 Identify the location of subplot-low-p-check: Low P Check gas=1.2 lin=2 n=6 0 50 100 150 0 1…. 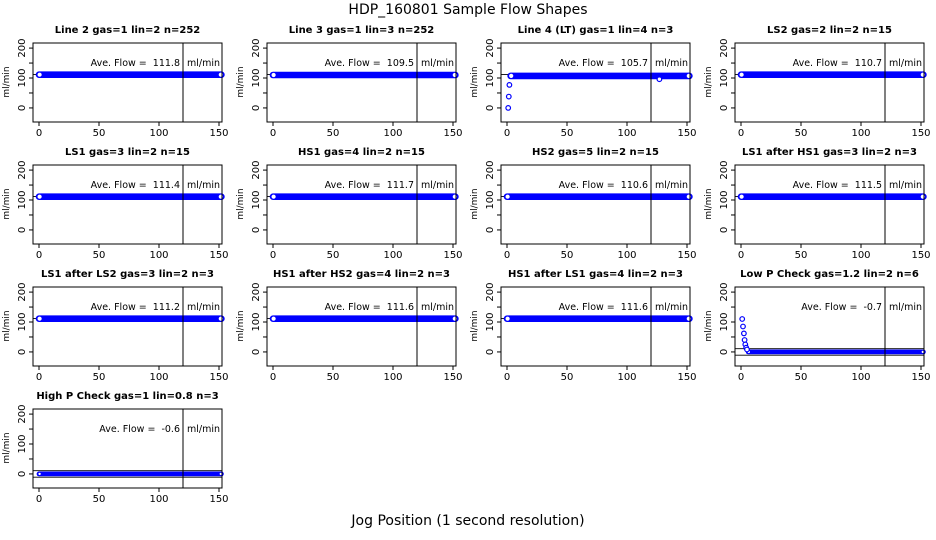
(819, 325).